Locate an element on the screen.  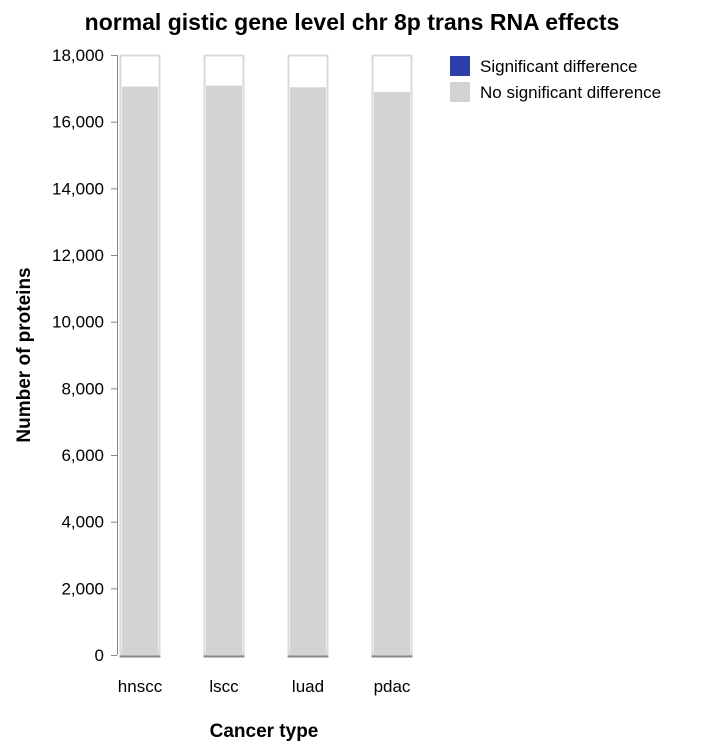
y-tick-label: 6,000 is located at coordinates (82, 455).